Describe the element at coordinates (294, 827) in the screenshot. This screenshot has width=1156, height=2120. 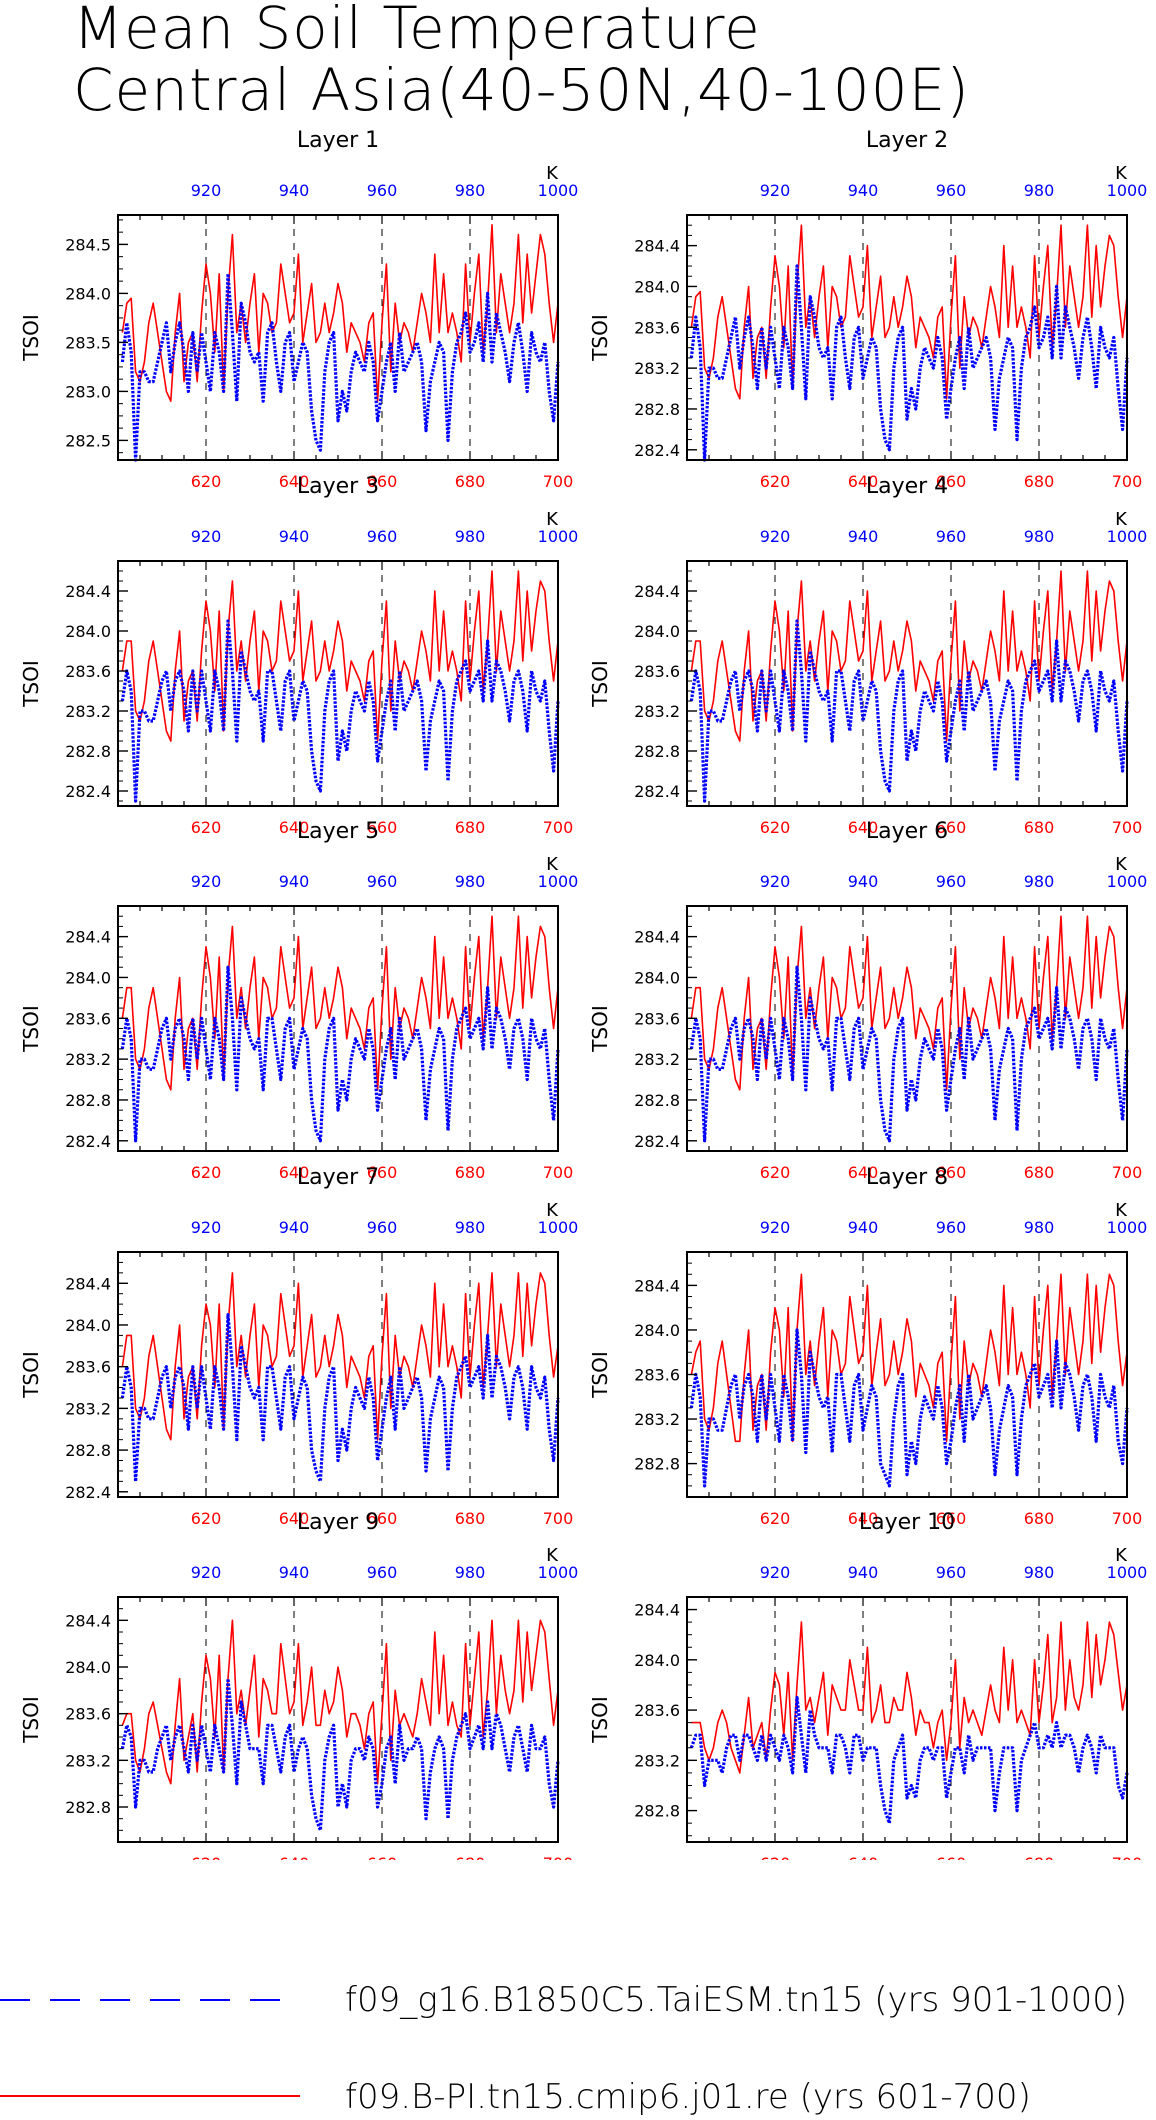
I see `x-tick-label: 640` at that location.